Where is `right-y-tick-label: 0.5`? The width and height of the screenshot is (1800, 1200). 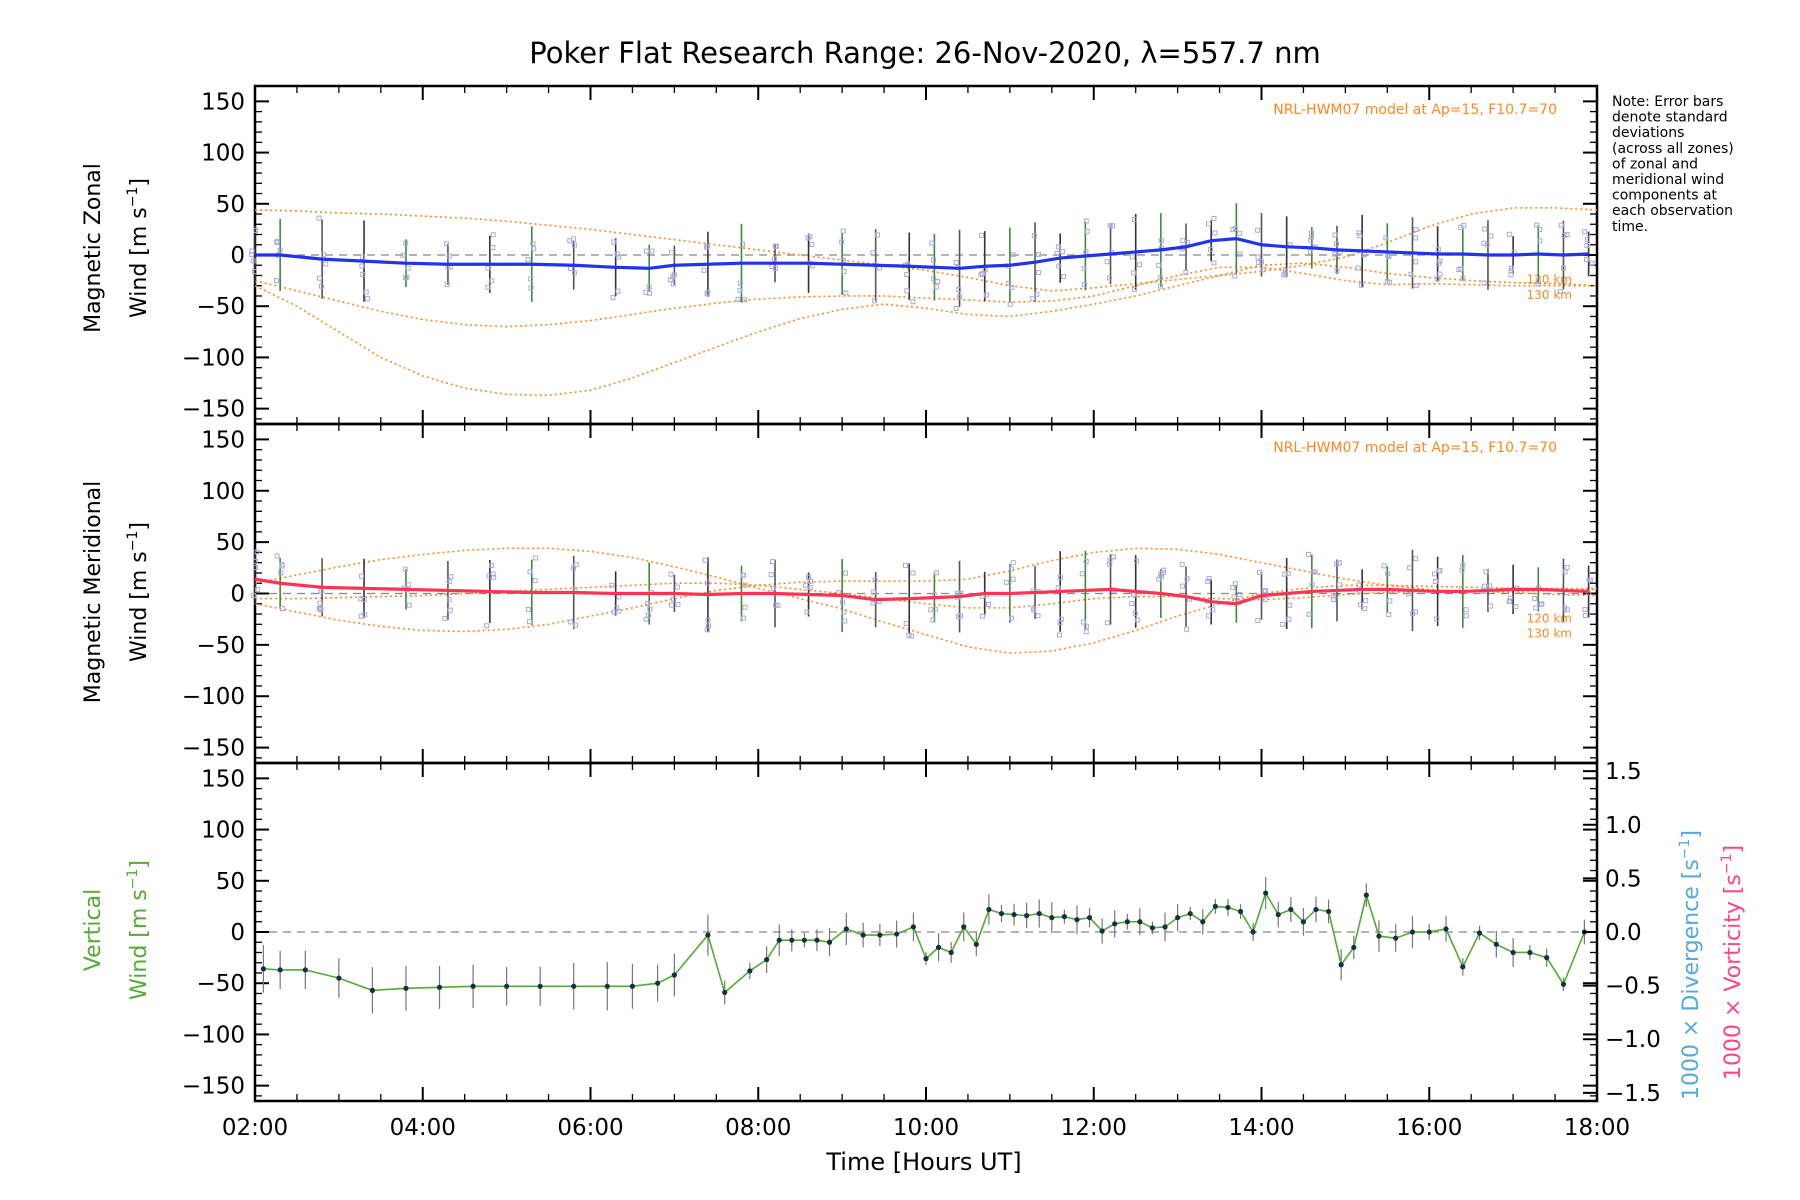 right-y-tick-label: 0.5 is located at coordinates (1623, 879).